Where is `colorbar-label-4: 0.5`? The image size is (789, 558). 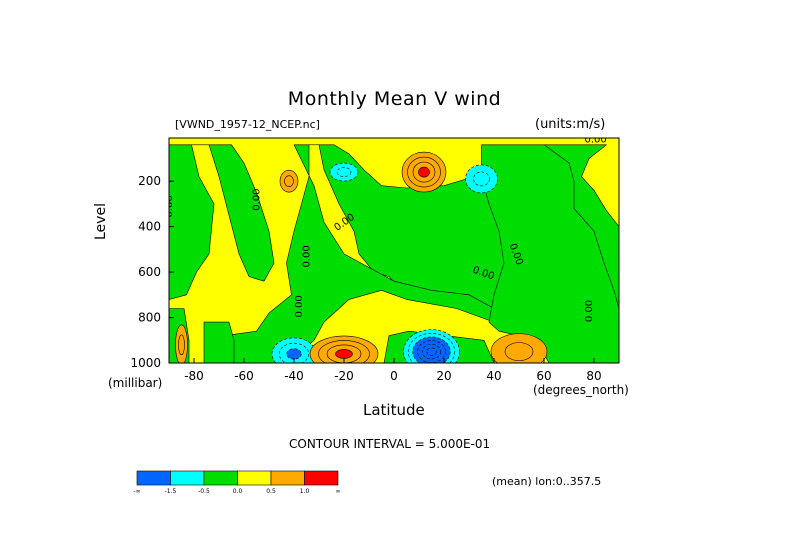
colorbar-label-4: 0.5 is located at coordinates (271, 491).